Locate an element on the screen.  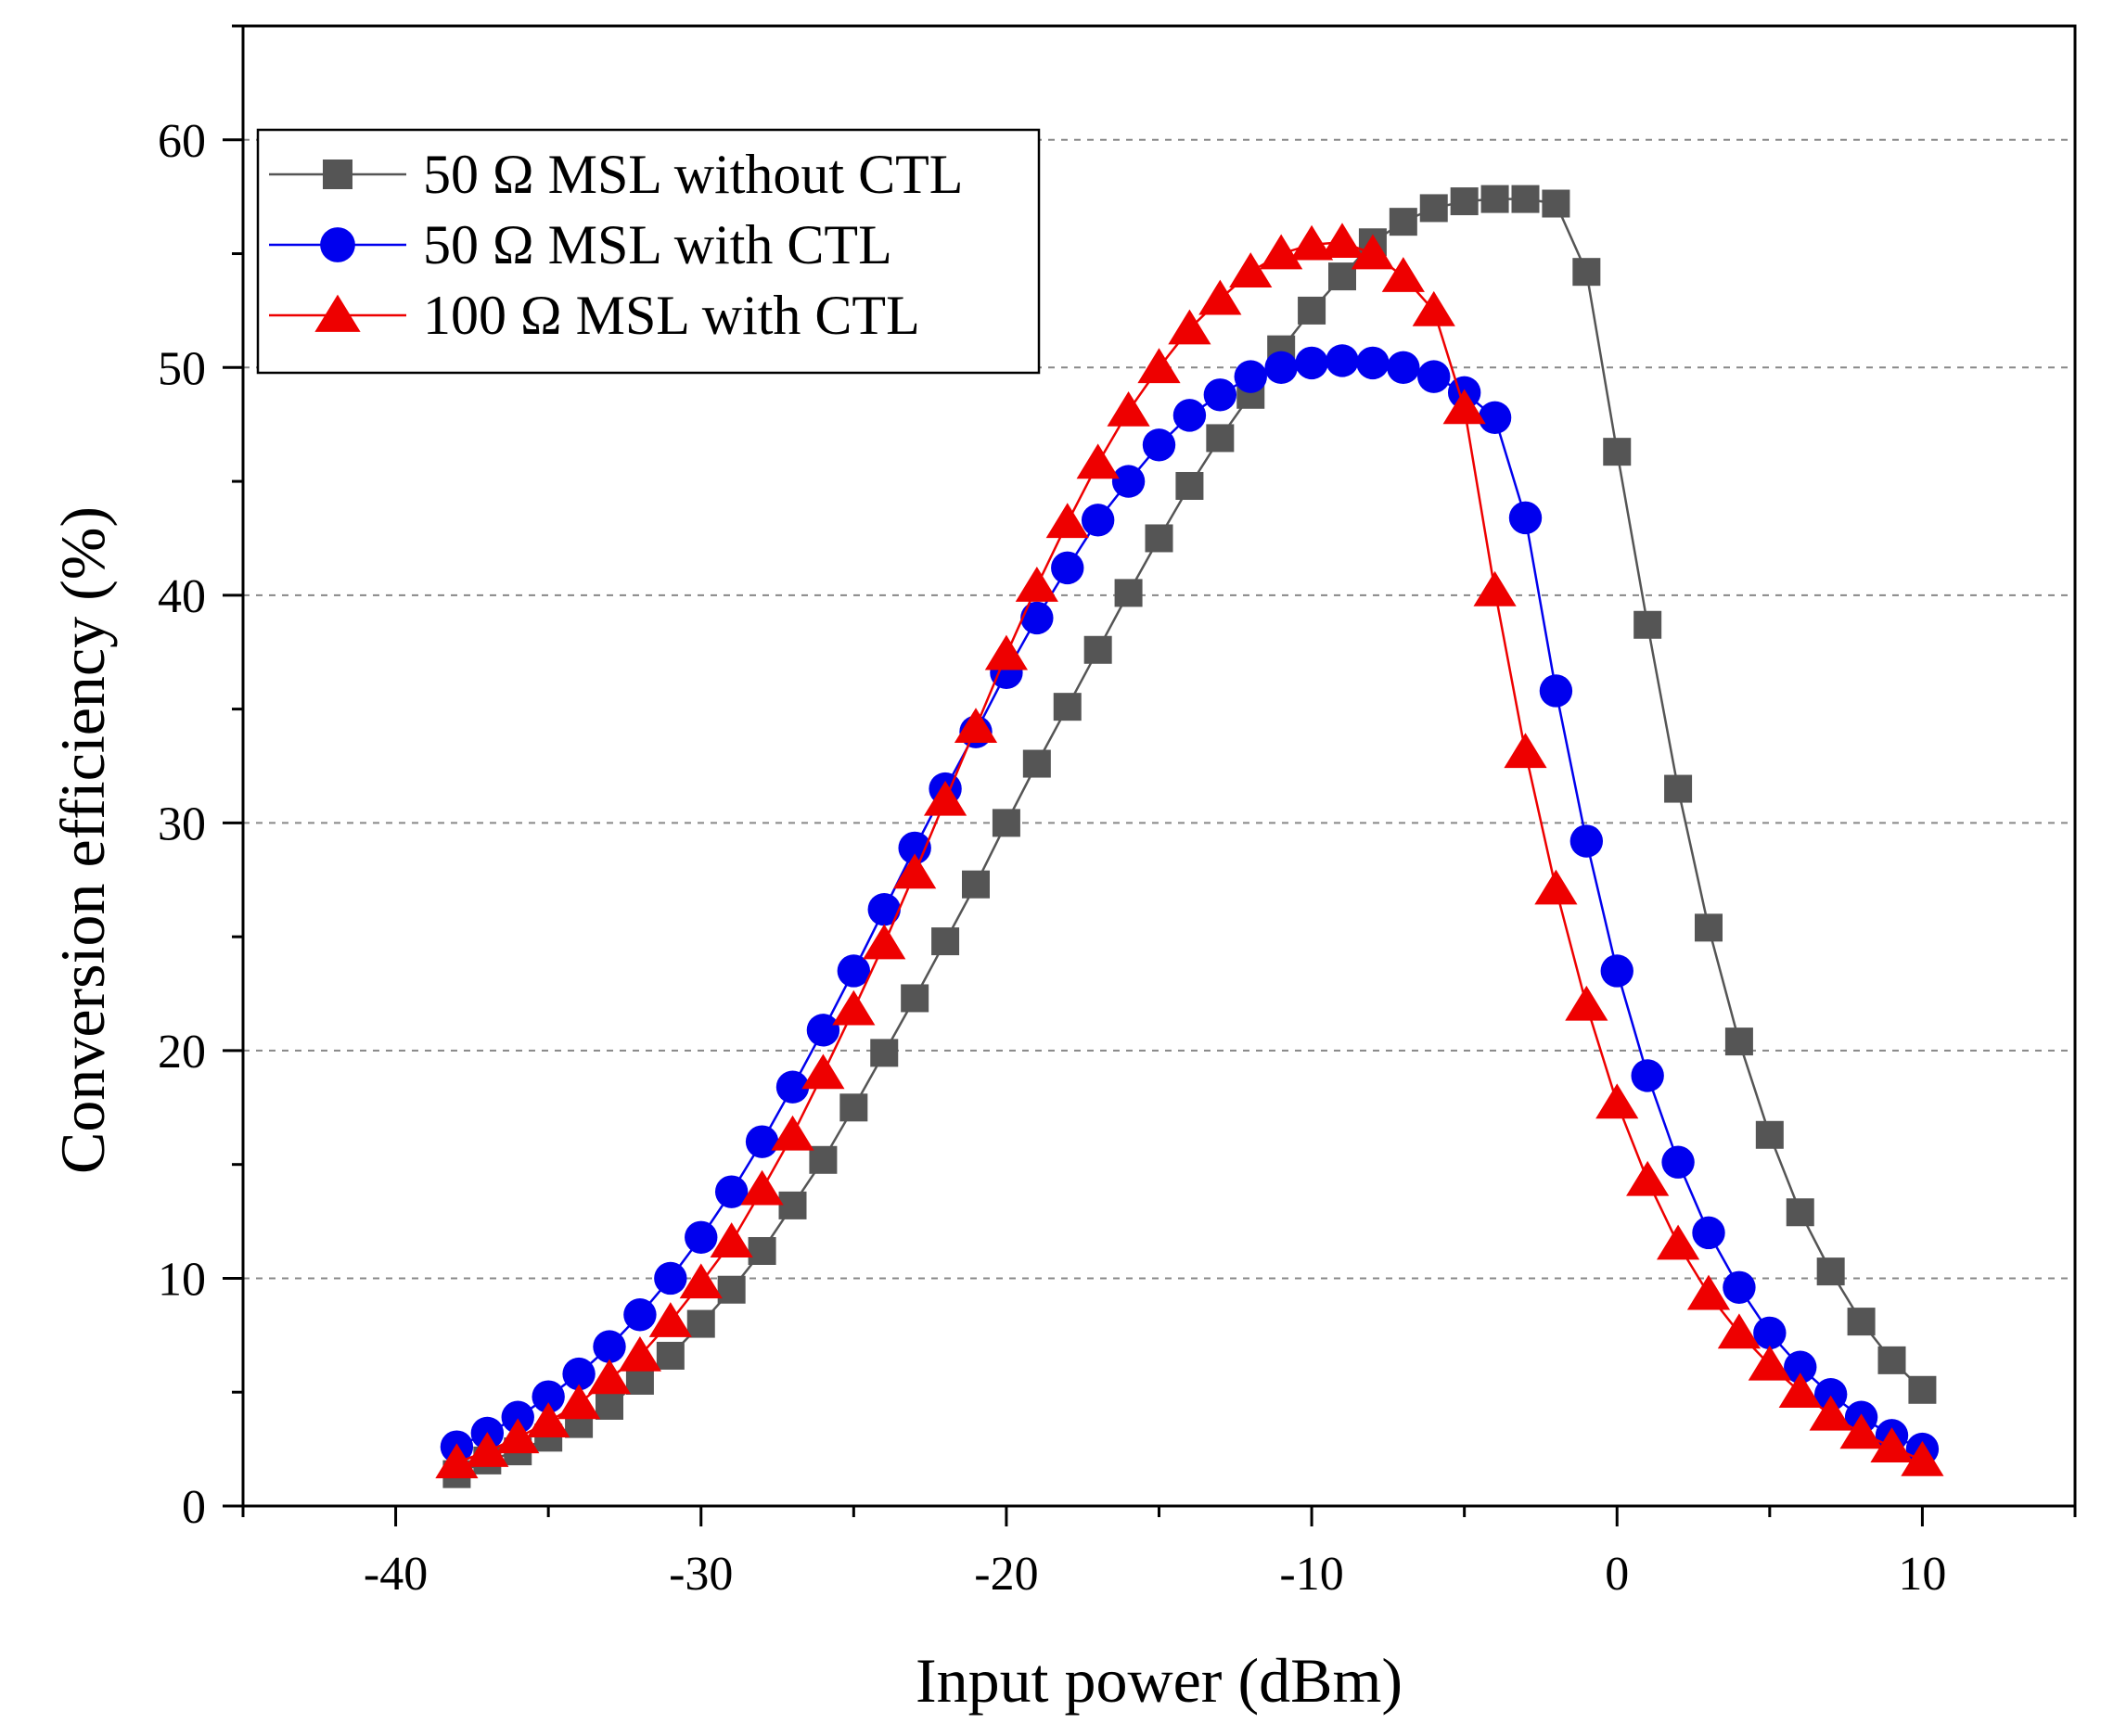
legend-item: 50 Ω MSL without CTL is located at coordinates (616, 174).